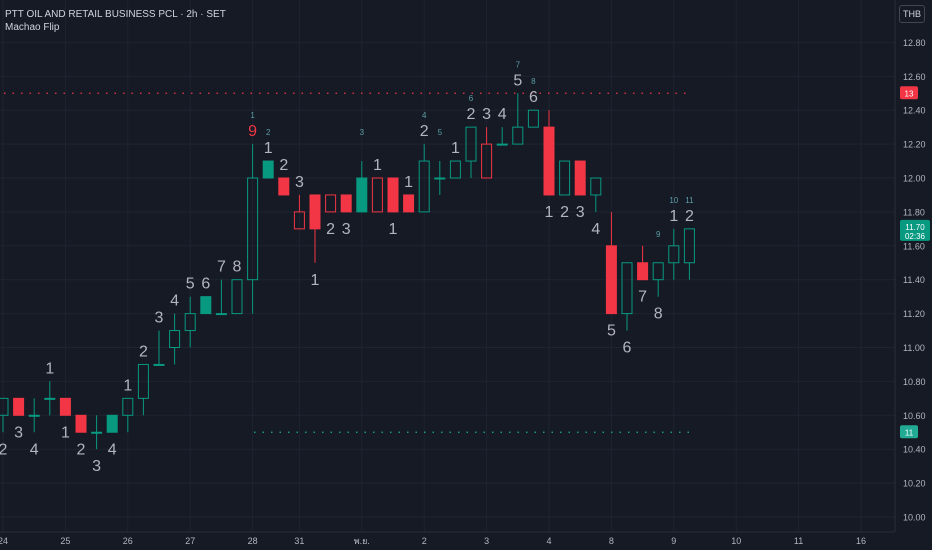  What do you see at coordinates (861, 541) in the screenshot?
I see `time-tick-label: 16` at bounding box center [861, 541].